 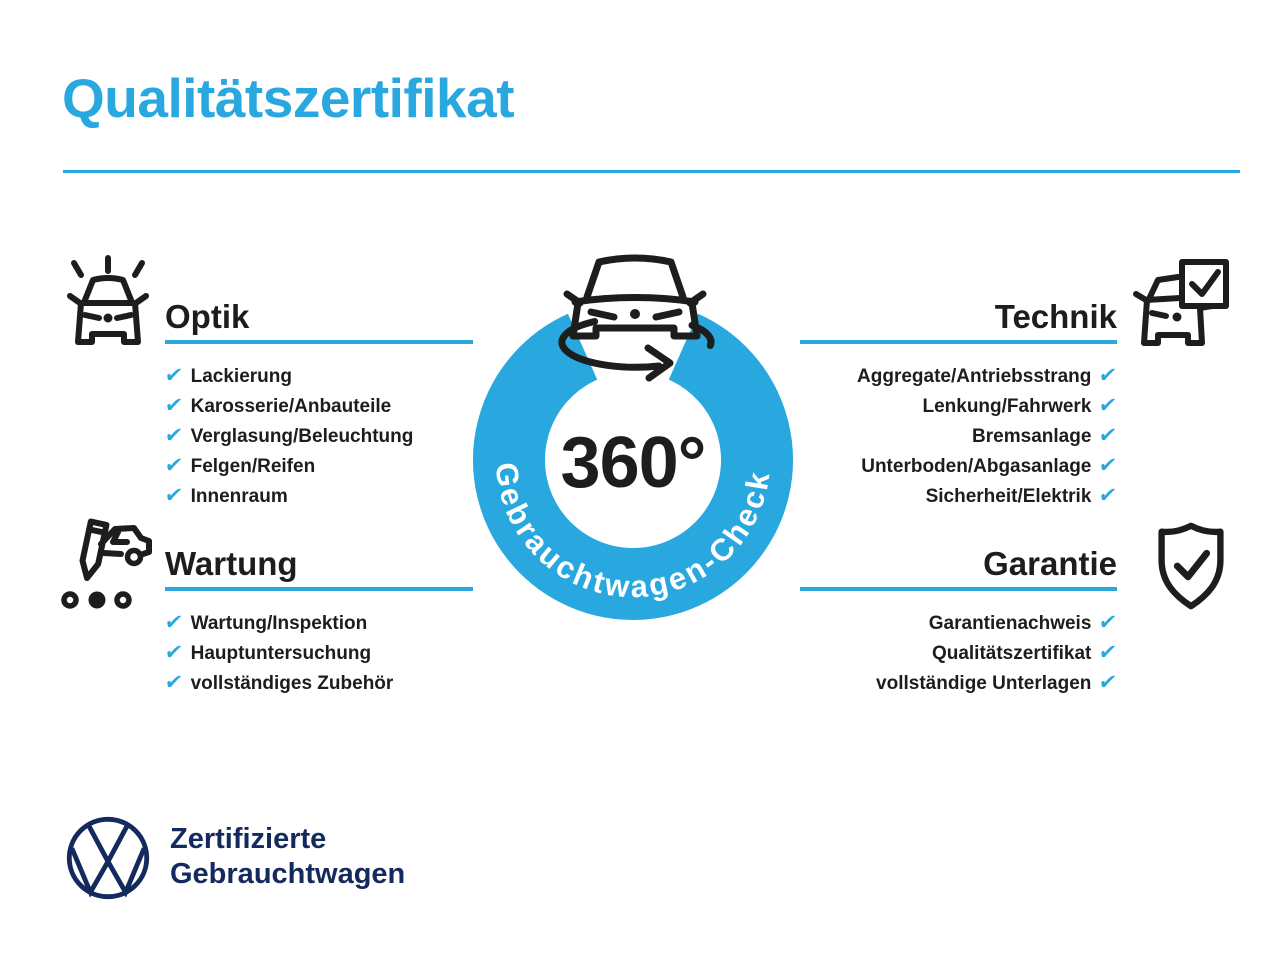 I want to click on checklist-item: ✔ Innenraum, so click(x=318, y=495).